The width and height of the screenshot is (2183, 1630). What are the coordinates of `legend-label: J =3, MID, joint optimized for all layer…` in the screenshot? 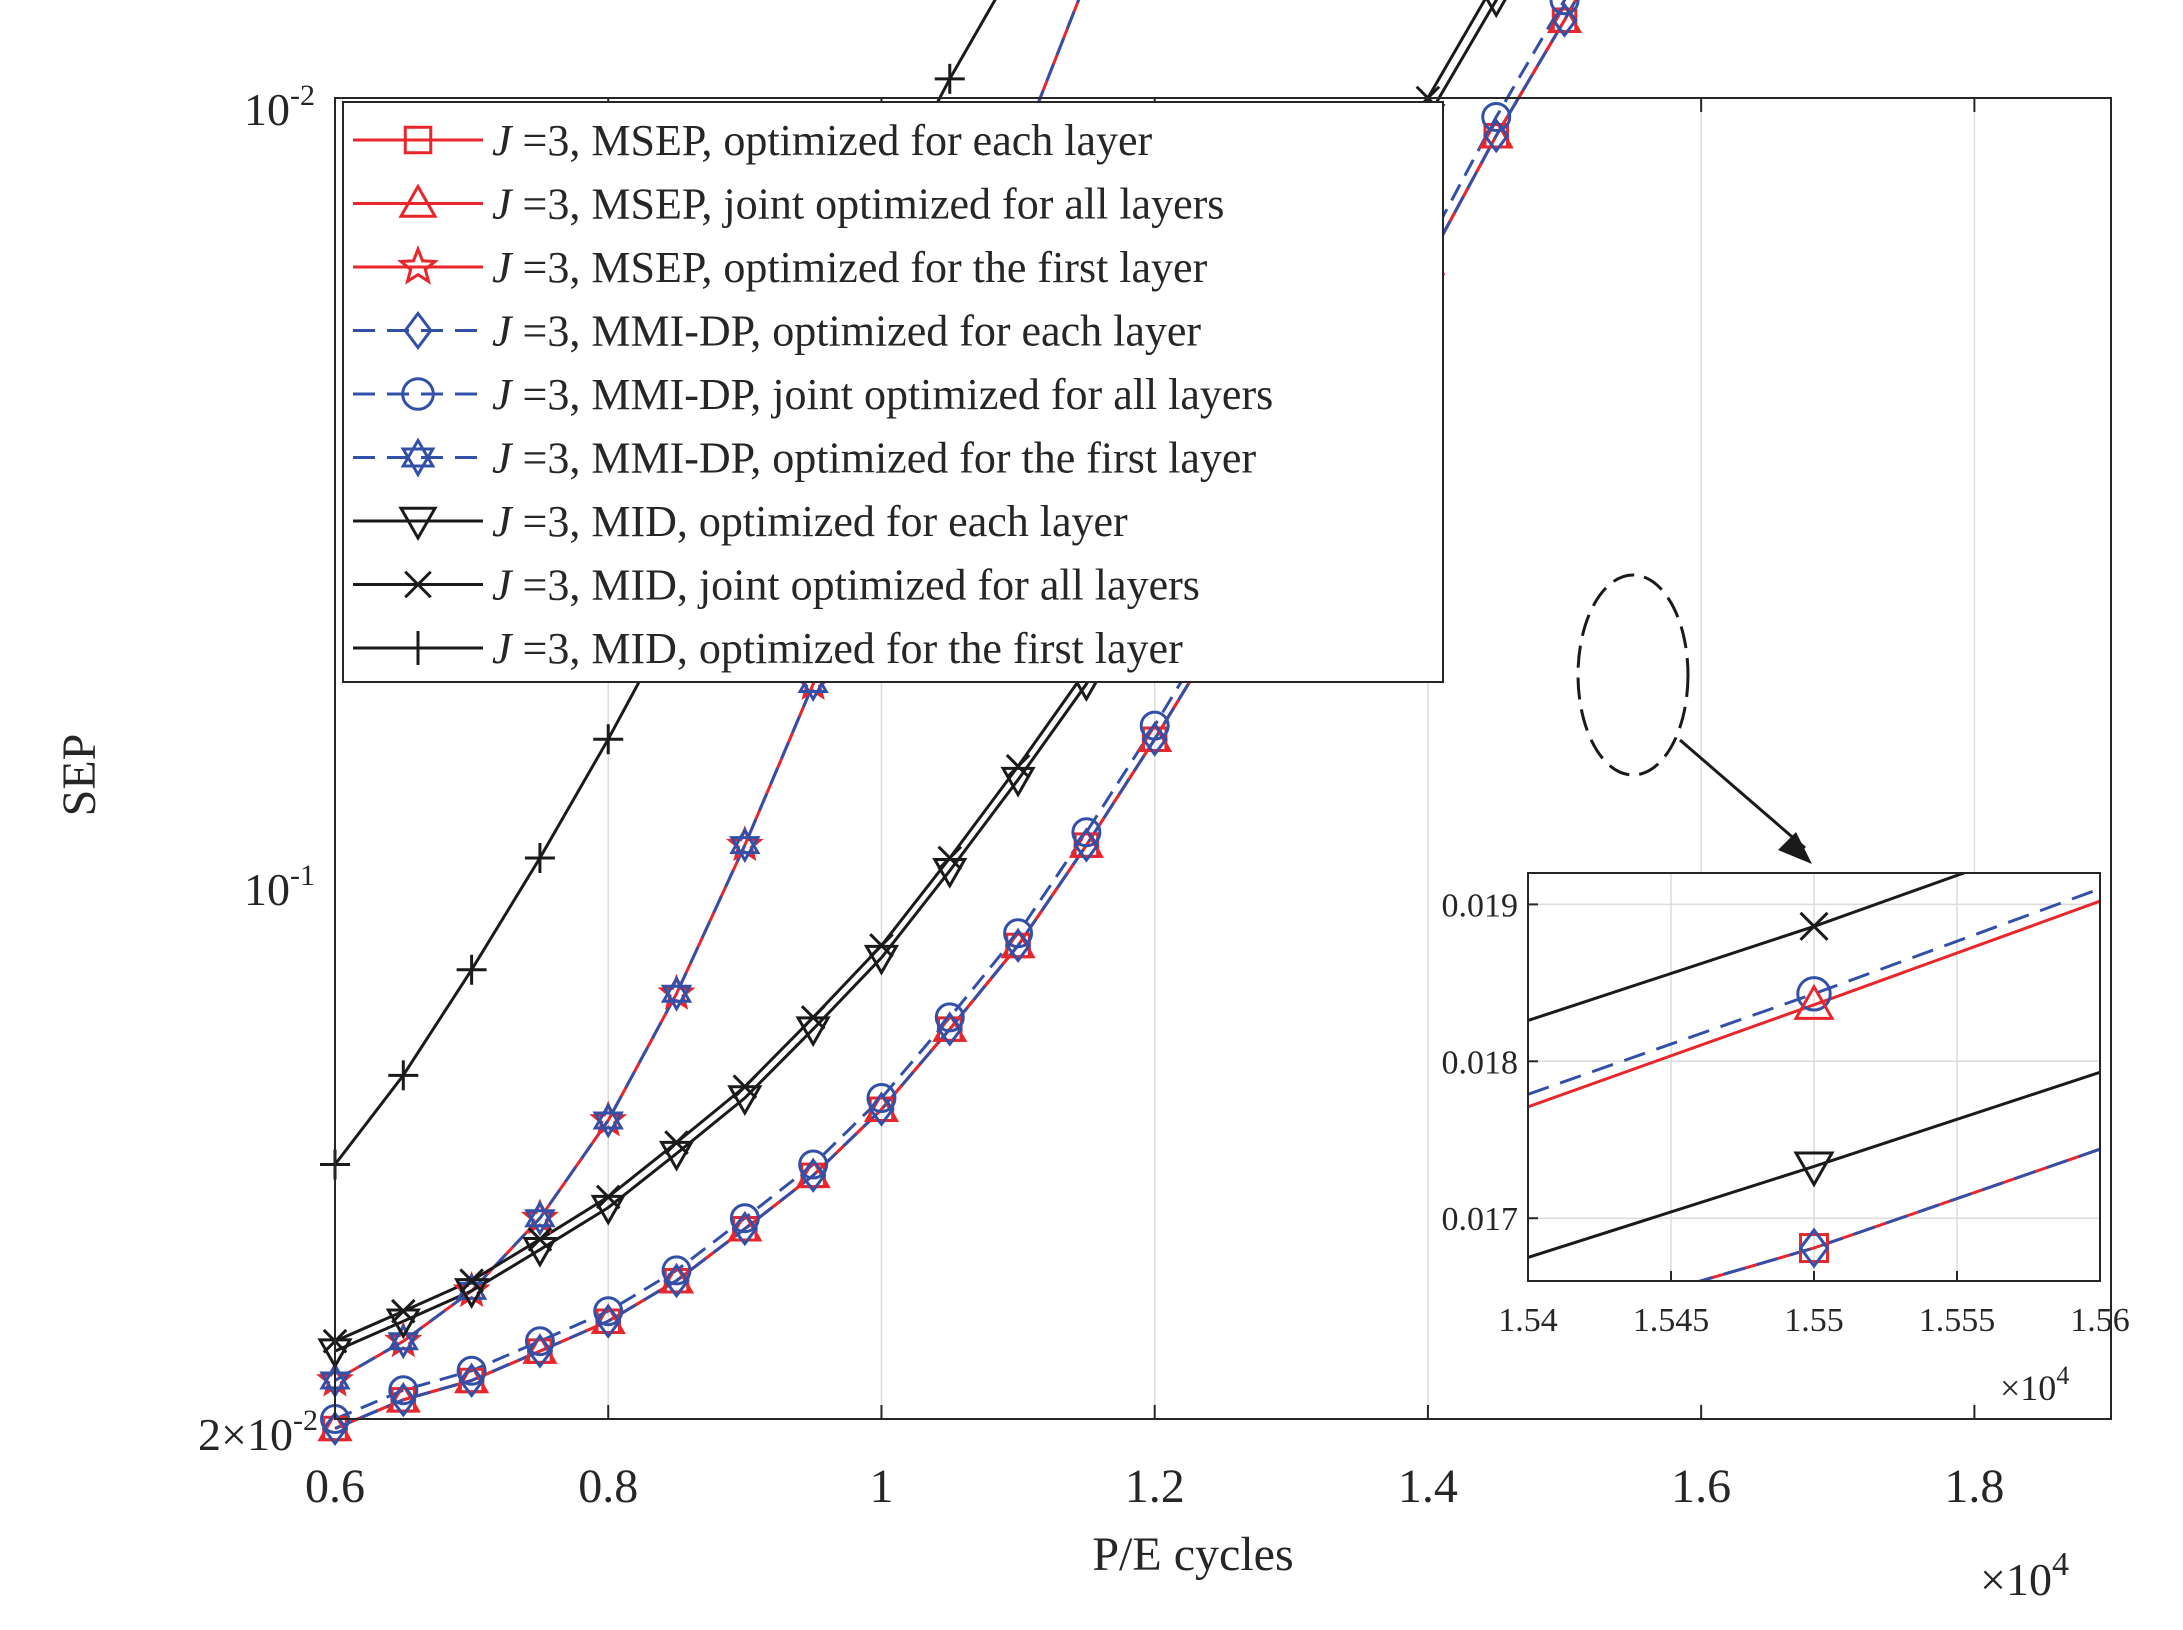 It's located at (846, 585).